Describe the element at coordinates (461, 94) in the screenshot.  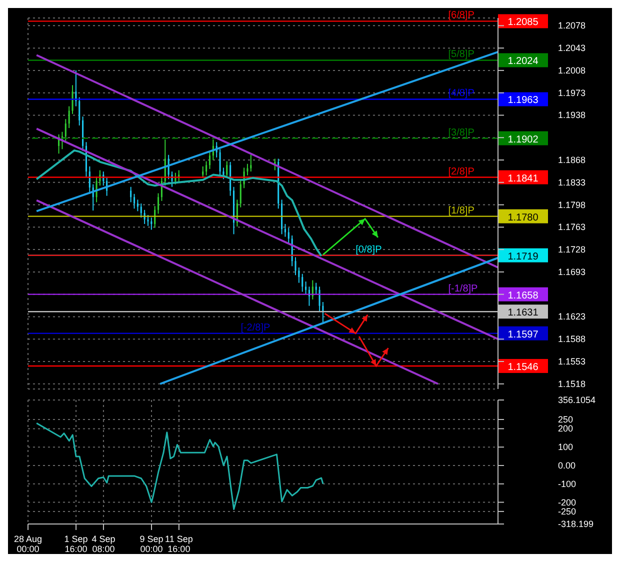
I see `annotation: [4/8]P` at that location.